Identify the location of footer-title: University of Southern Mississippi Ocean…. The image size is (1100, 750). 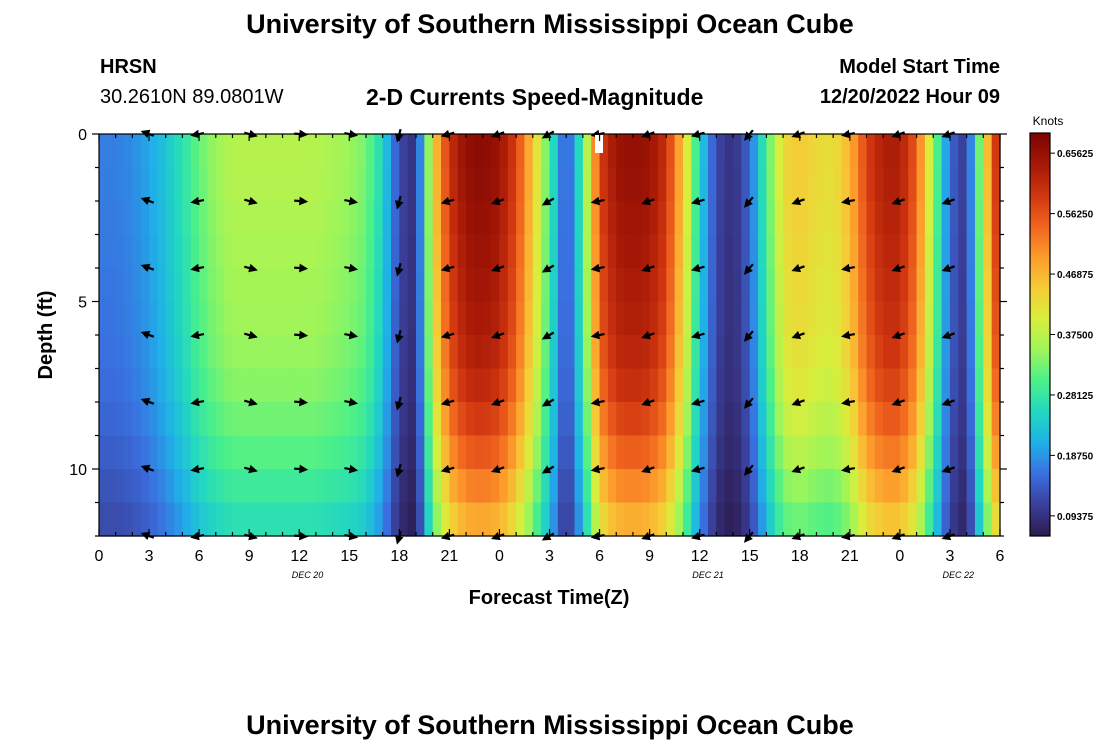
(550, 725).